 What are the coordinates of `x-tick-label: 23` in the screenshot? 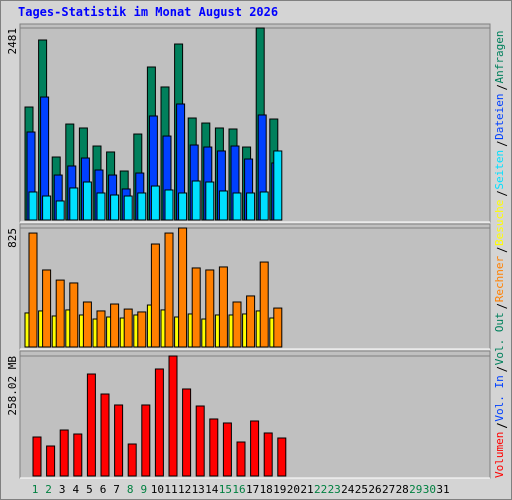 It's located at (334, 489).